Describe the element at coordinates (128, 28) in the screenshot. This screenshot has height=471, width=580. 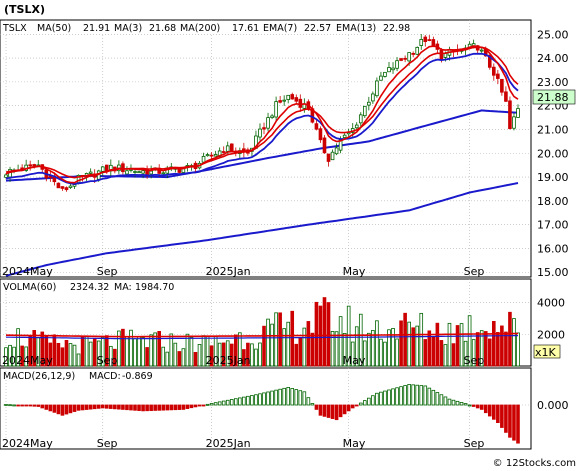
I see `legend-ma3-label: MA(3)` at that location.